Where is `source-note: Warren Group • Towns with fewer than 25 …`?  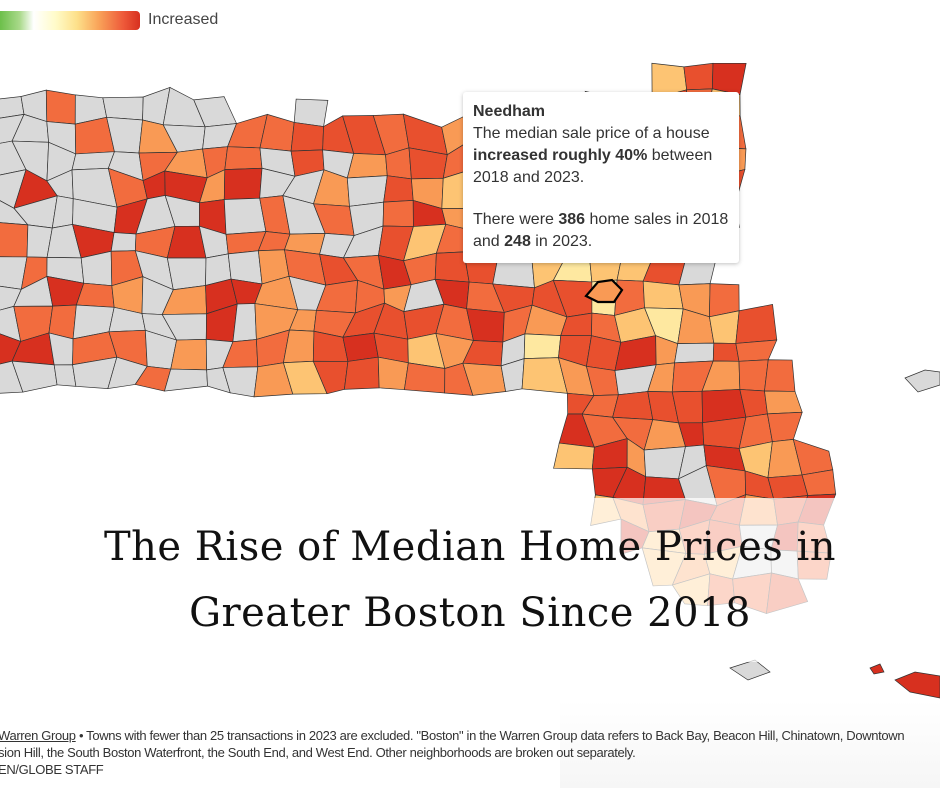
source-note: Warren Group • Towns with fewer than 25 … is located at coordinates (452, 752).